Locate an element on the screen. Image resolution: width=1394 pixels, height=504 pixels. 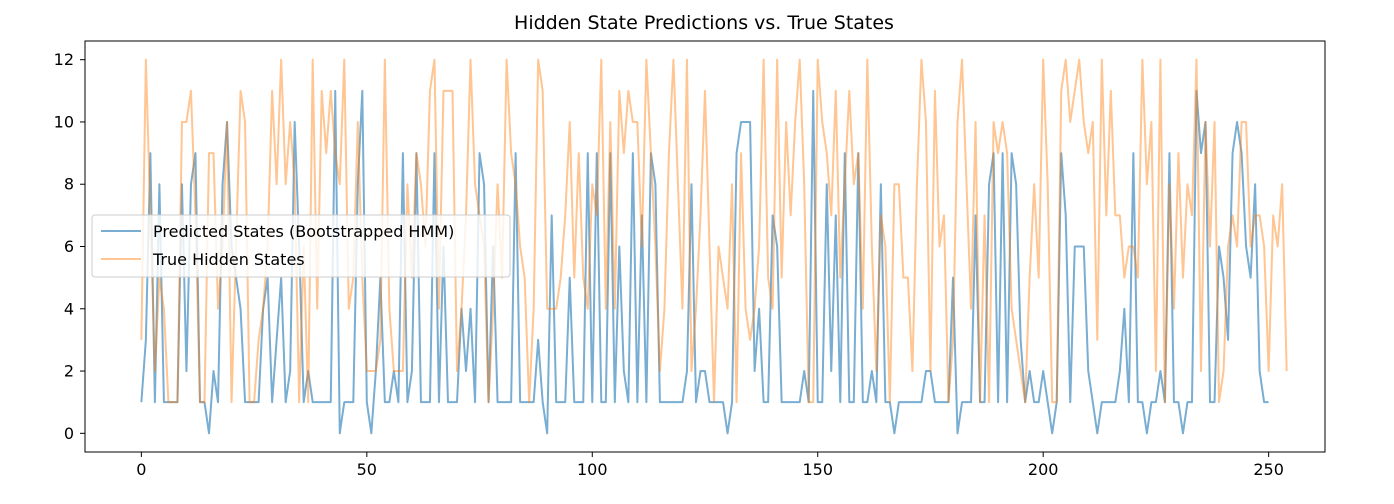
y-tick-label: 4 is located at coordinates (69, 308).